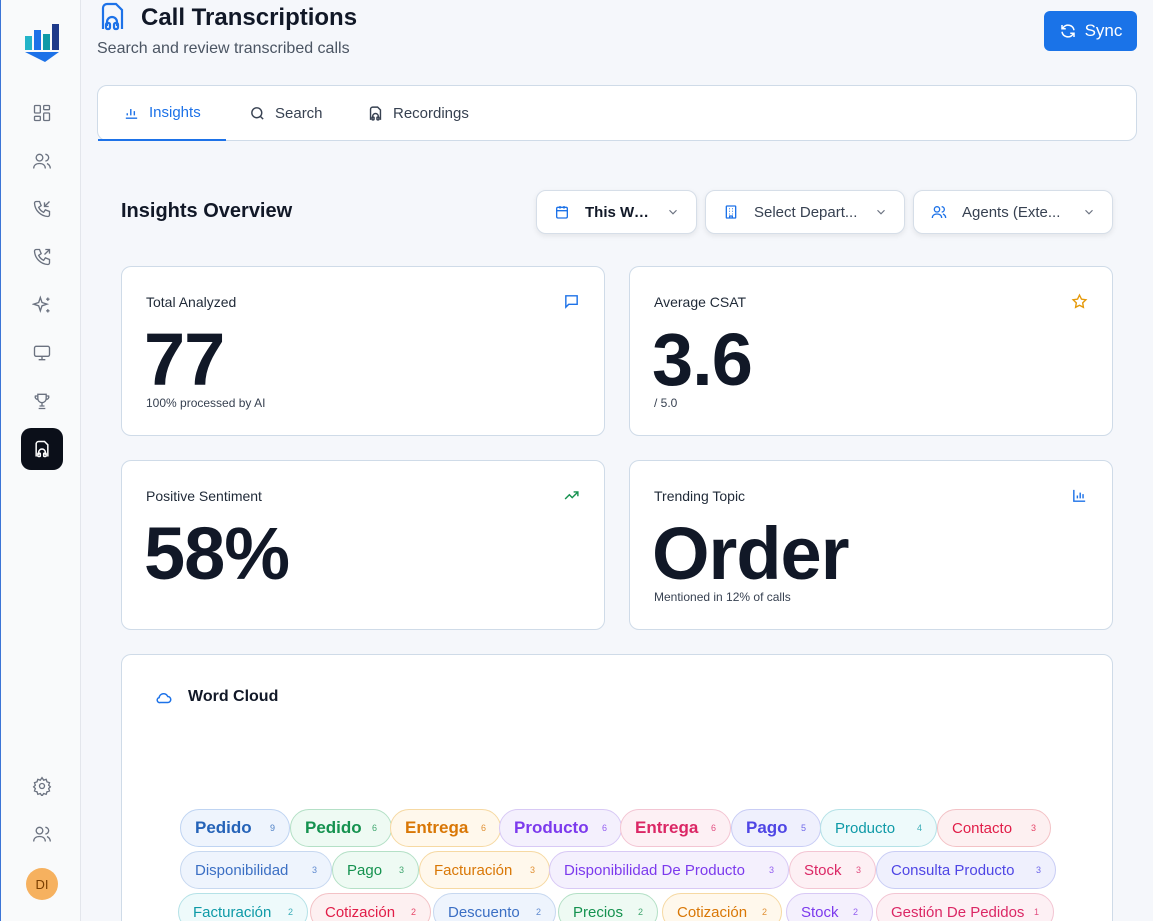 The image size is (1153, 921). What do you see at coordinates (363, 545) in the screenshot?
I see `positive-sentiment-card: Positive Sentiment 58%` at bounding box center [363, 545].